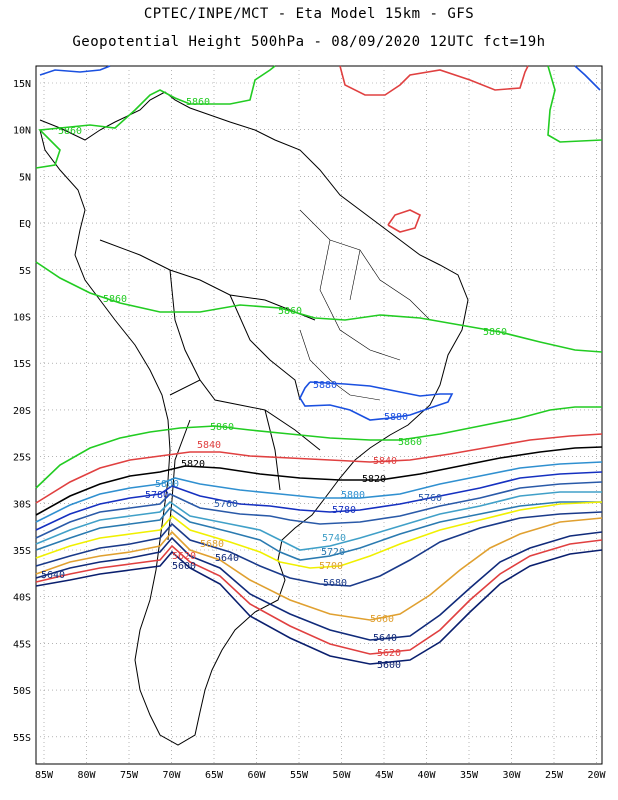 The height and width of the screenshot is (800, 618). Describe the element at coordinates (365, 305) in the screenshot. I see `brazil-states` at that location.